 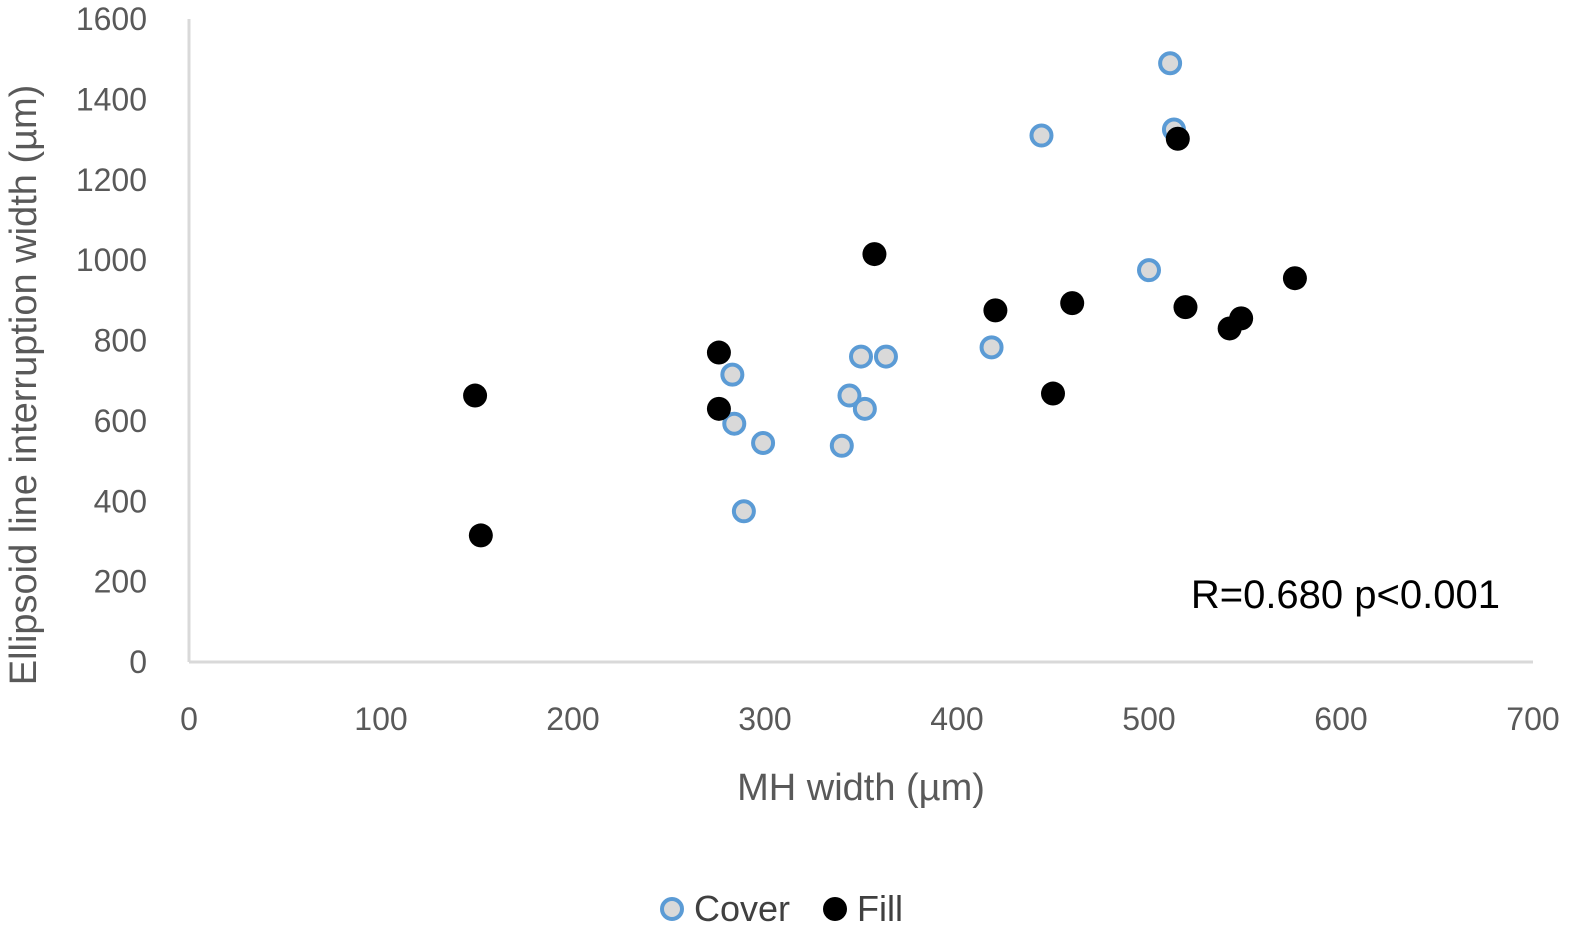 I want to click on y-tick-label: 1400, so click(x=111, y=99).